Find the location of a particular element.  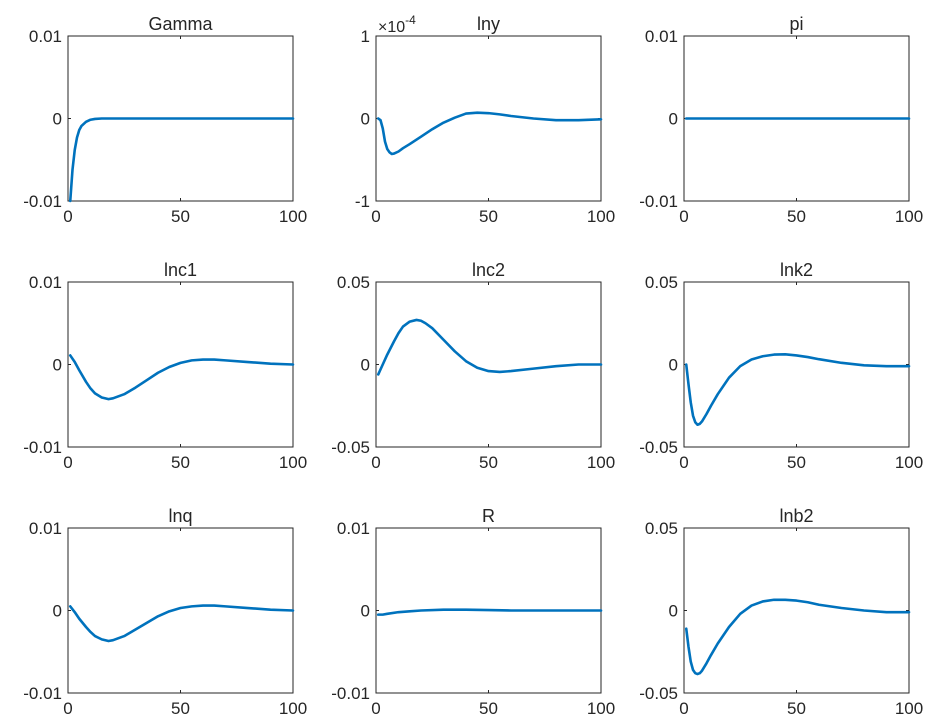

subplot-title: R is located at coordinates (488, 516).